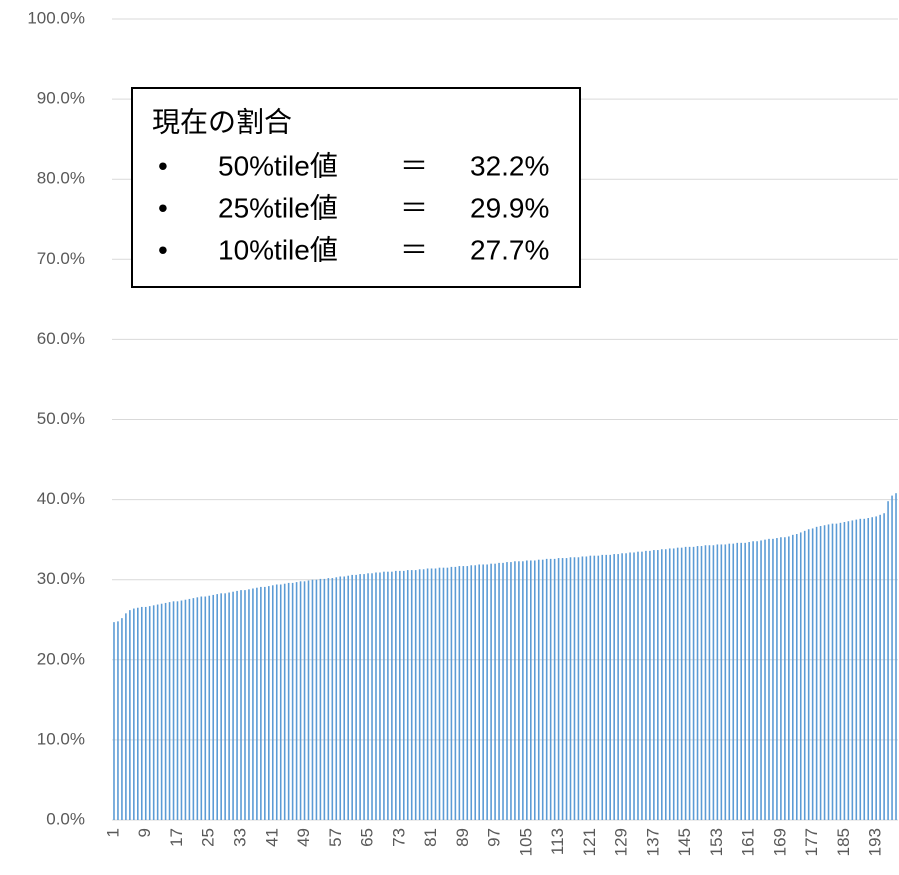  What do you see at coordinates (303, 837) in the screenshot?
I see `x-tick-label: 49` at bounding box center [303, 837].